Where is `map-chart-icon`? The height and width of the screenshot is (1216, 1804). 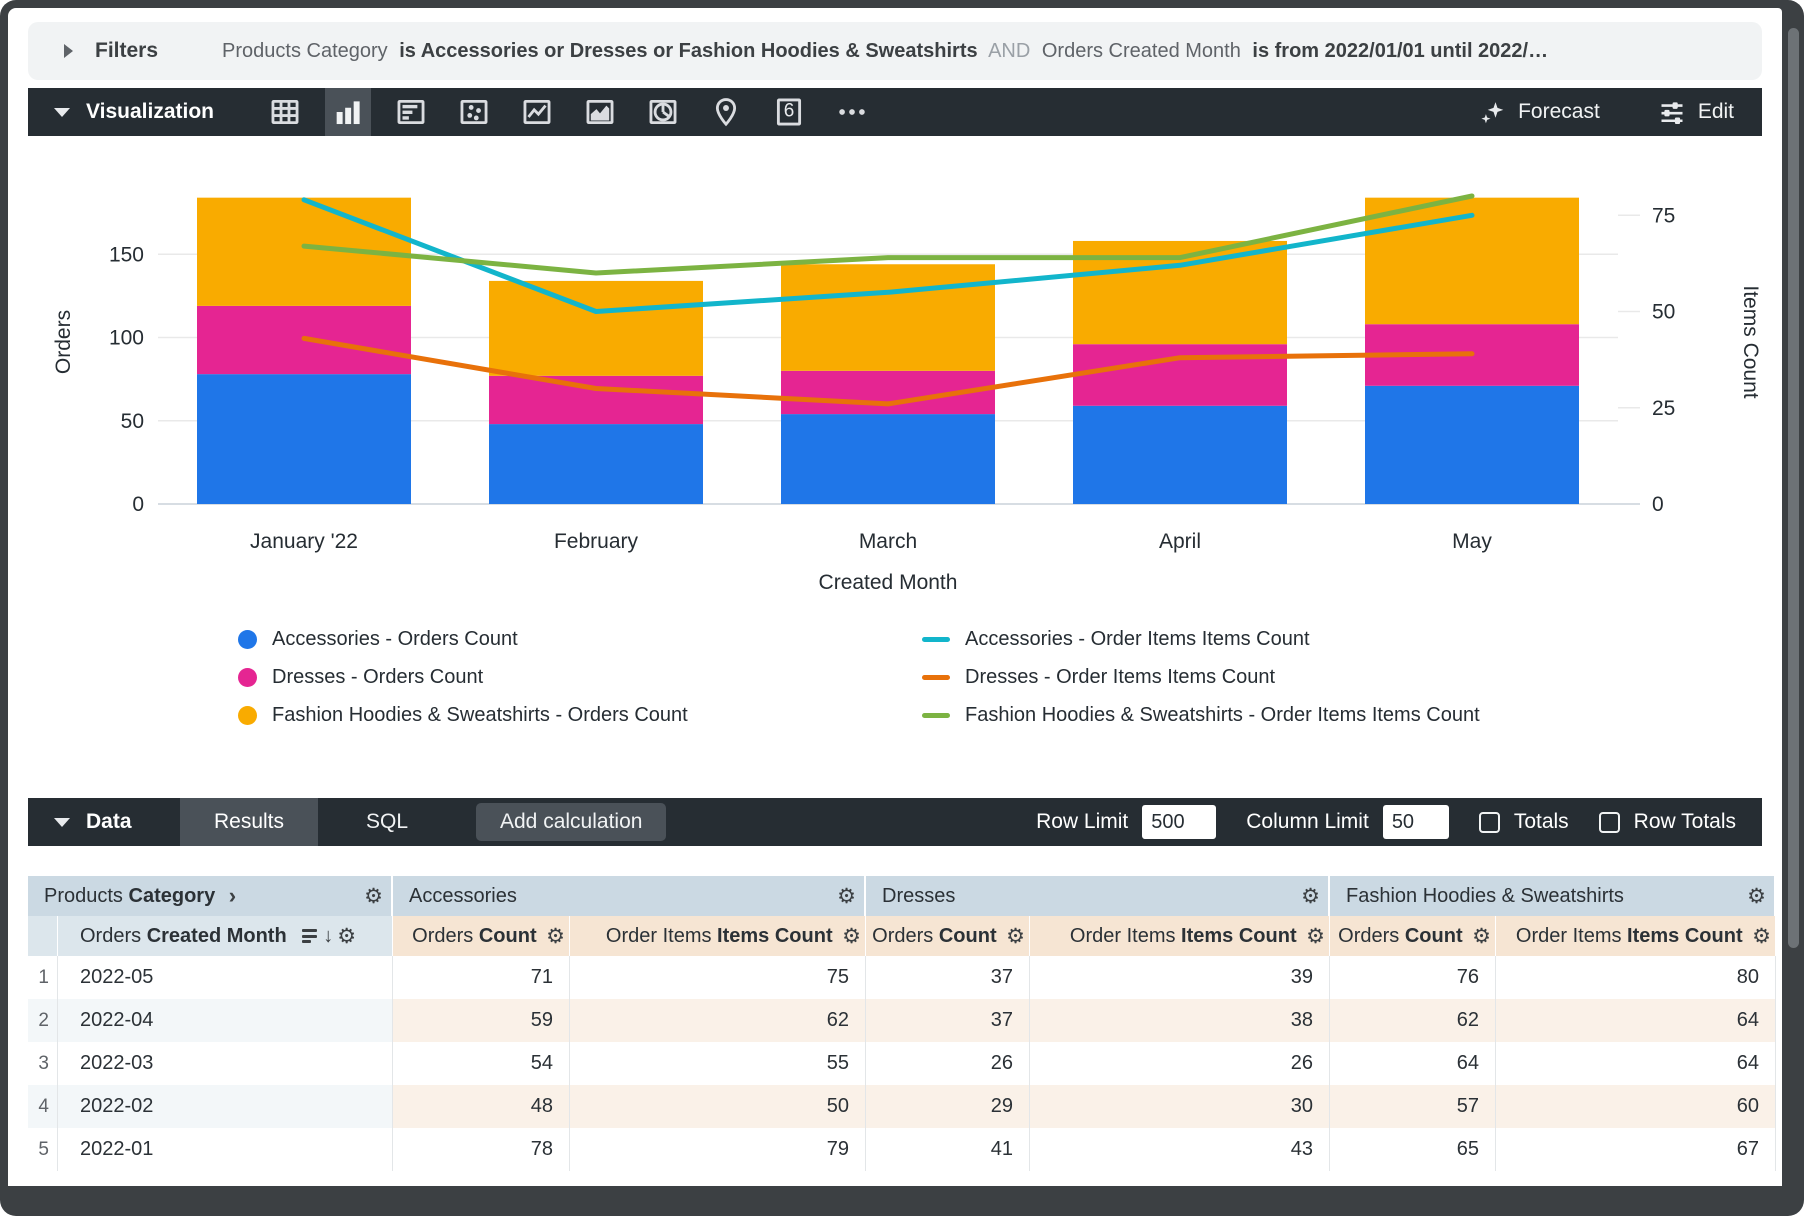
map-chart-icon is located at coordinates (726, 112).